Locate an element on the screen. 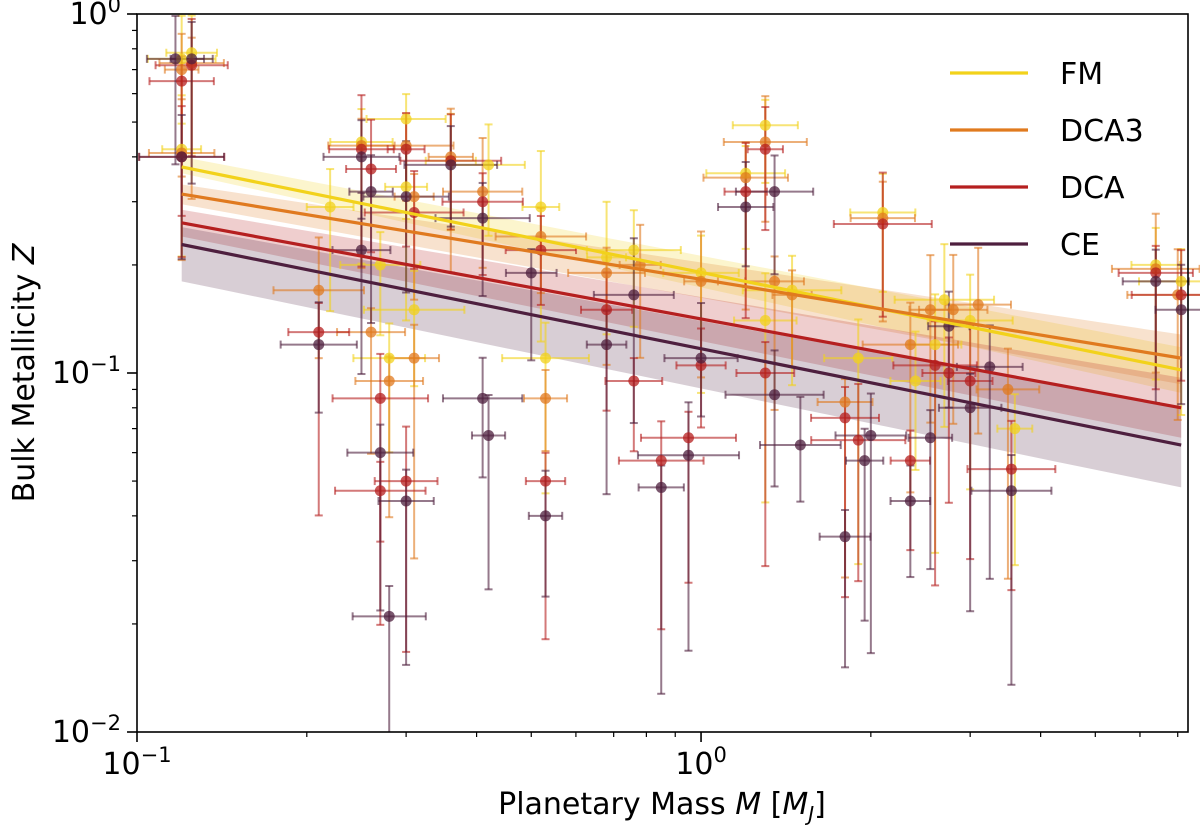 Image resolution: width=1200 pixels, height=827 pixels. legend-label-fm: FM is located at coordinates (1081, 74).